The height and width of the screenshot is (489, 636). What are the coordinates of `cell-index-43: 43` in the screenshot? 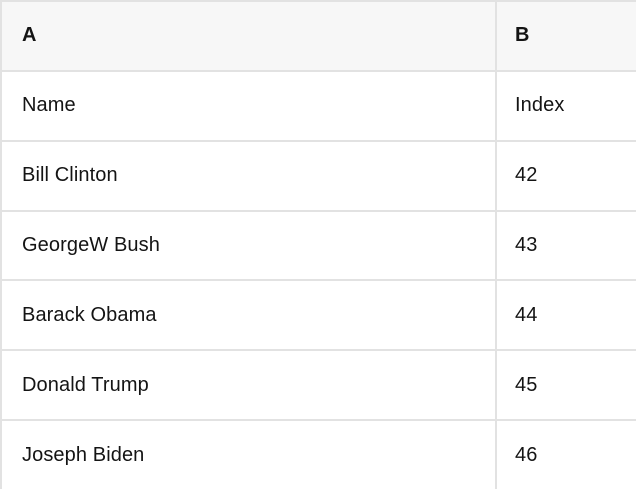 It's located at (526, 245).